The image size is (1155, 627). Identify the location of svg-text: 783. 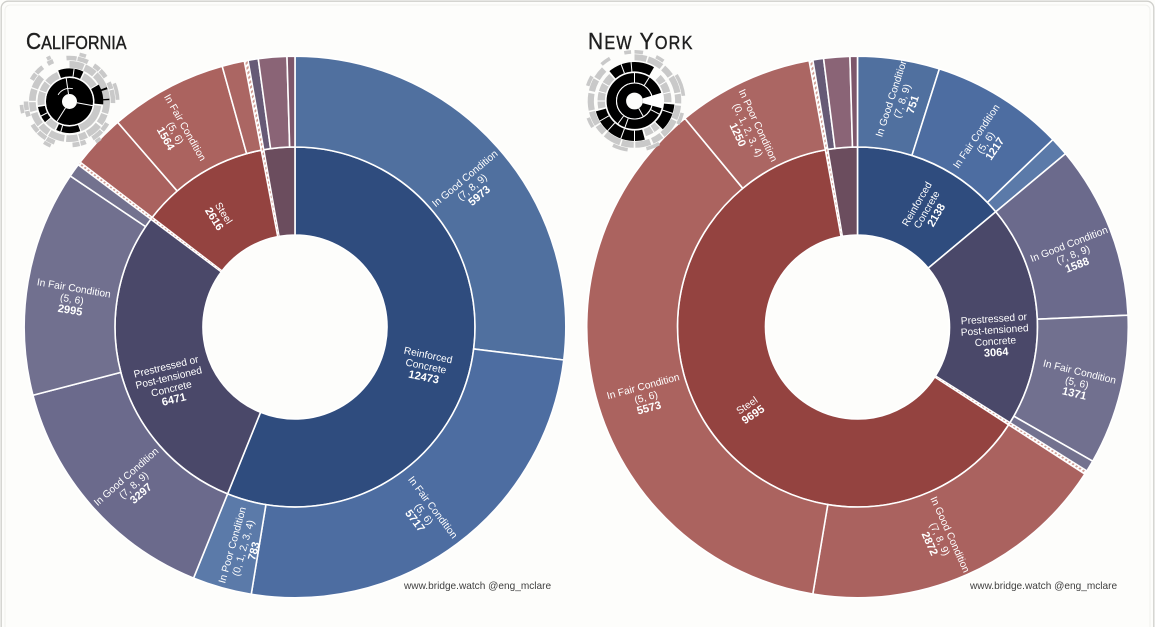
(254, 551).